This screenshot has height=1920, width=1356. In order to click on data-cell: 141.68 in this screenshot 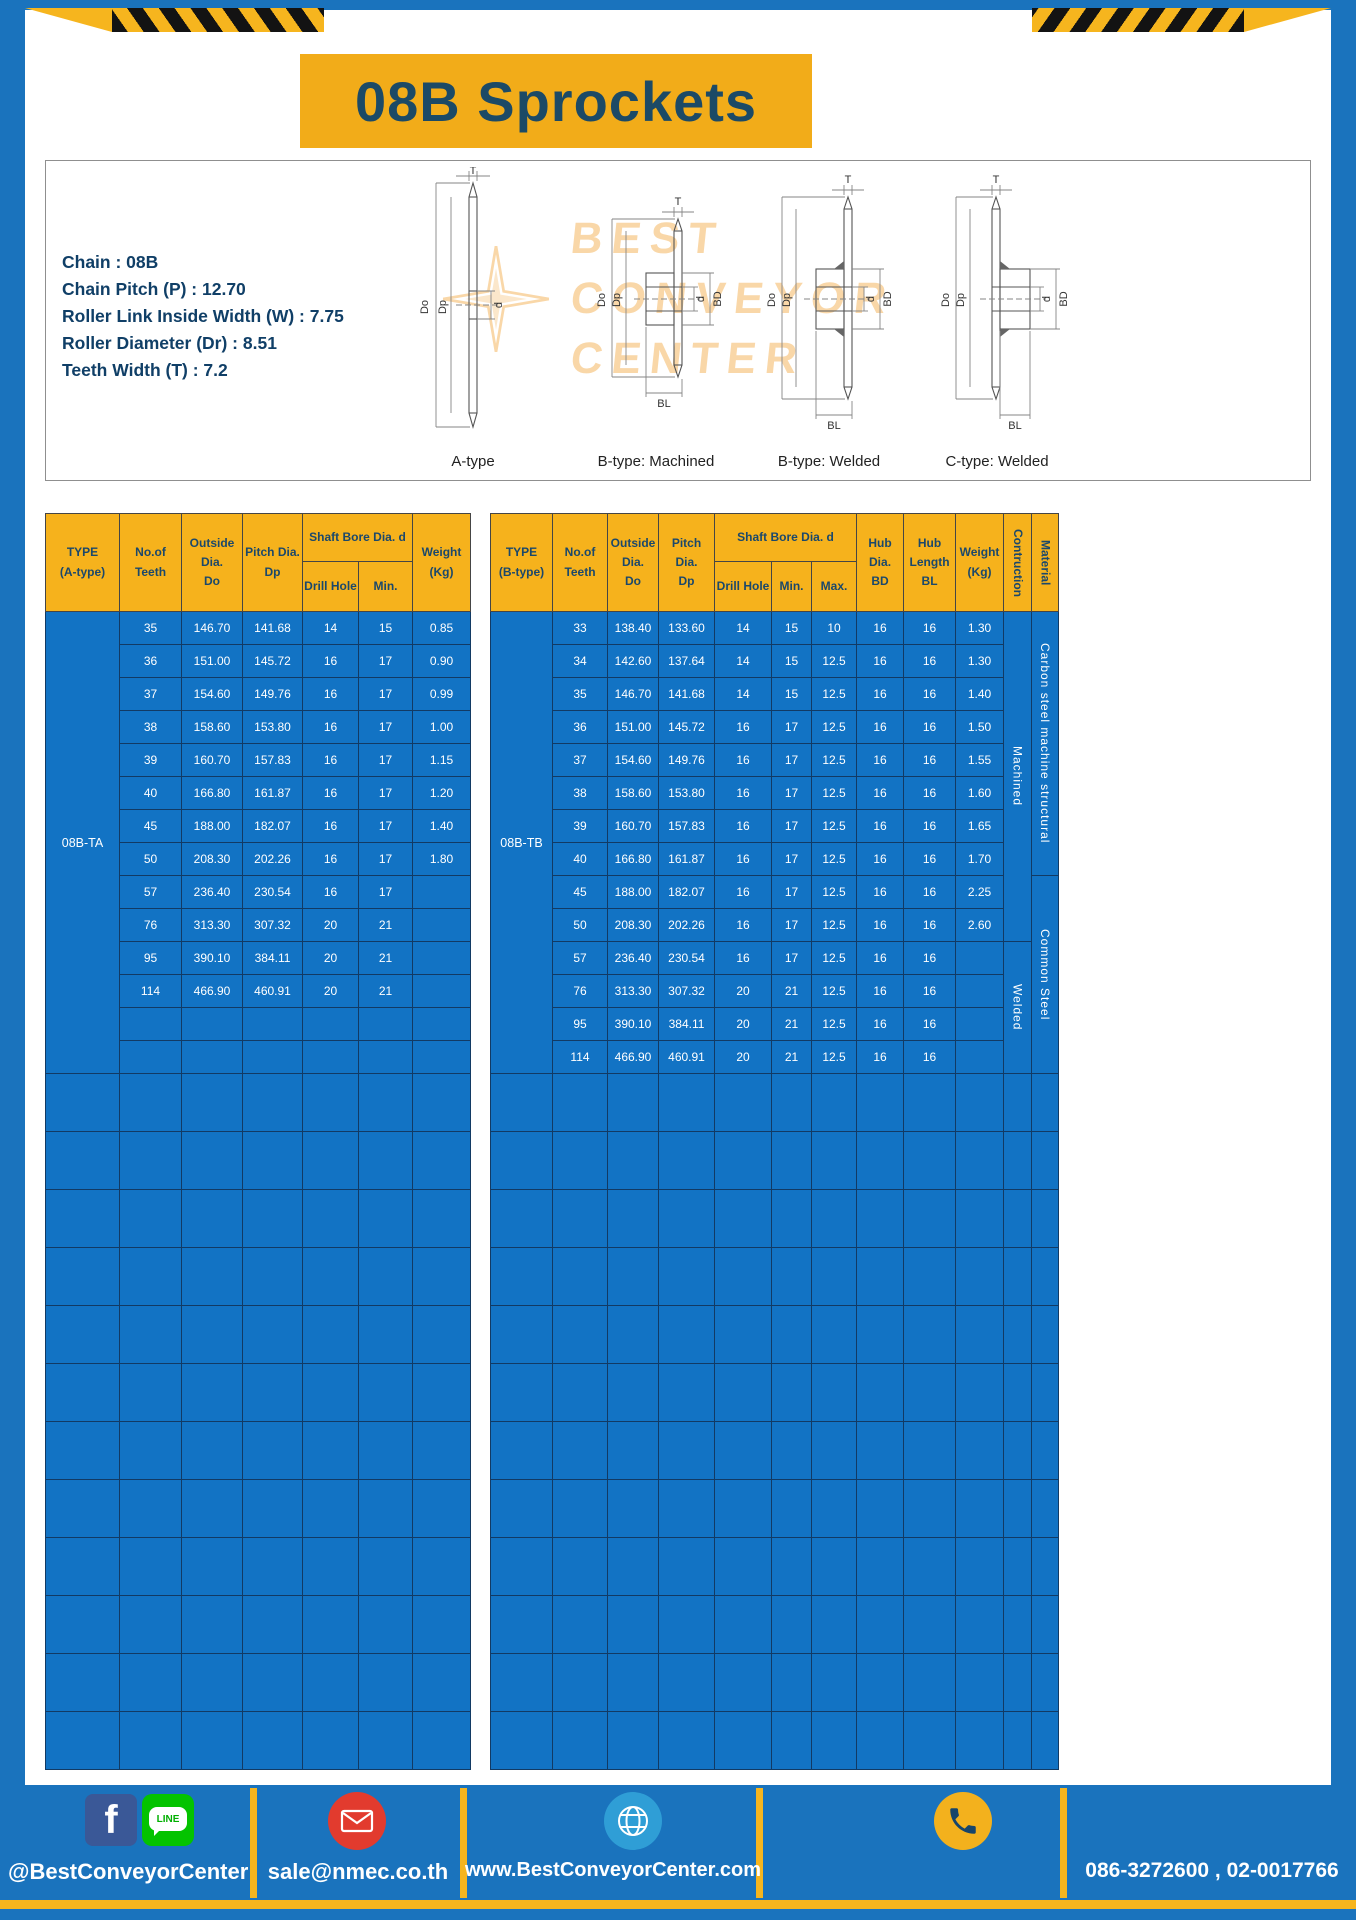, I will do `click(272, 628)`.